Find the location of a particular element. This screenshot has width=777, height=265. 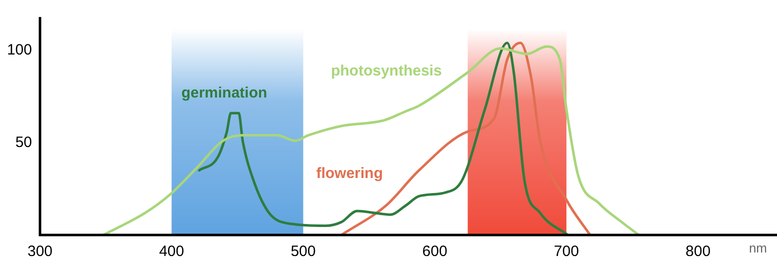

x-tick-label: 700 is located at coordinates (566, 251).